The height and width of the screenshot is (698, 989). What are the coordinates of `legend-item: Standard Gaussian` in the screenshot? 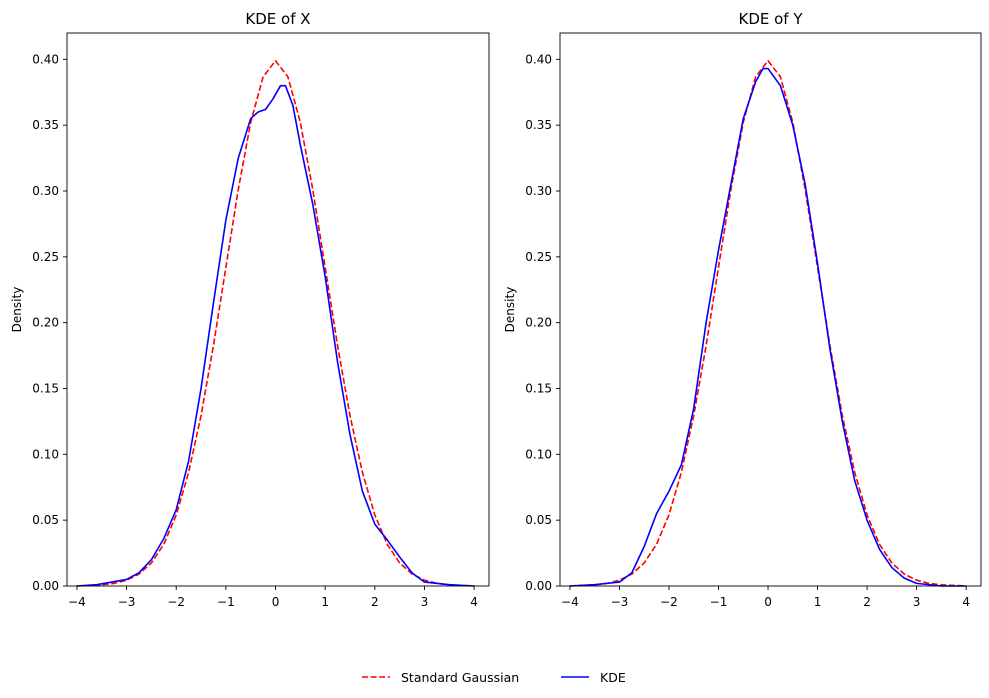 It's located at (440, 677).